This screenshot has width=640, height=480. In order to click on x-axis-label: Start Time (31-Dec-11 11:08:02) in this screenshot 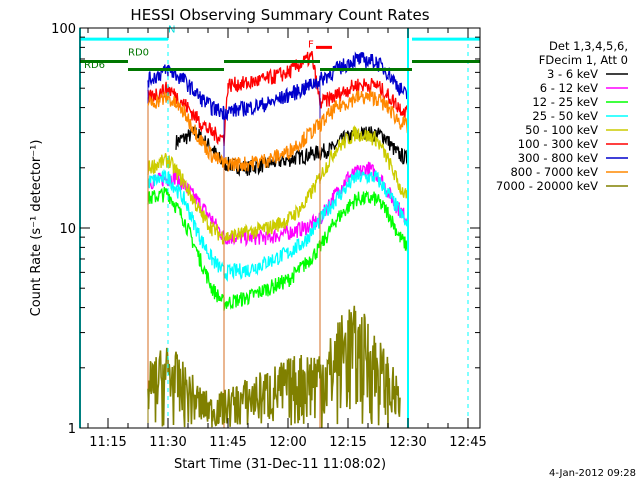, I will do `click(280, 464)`.